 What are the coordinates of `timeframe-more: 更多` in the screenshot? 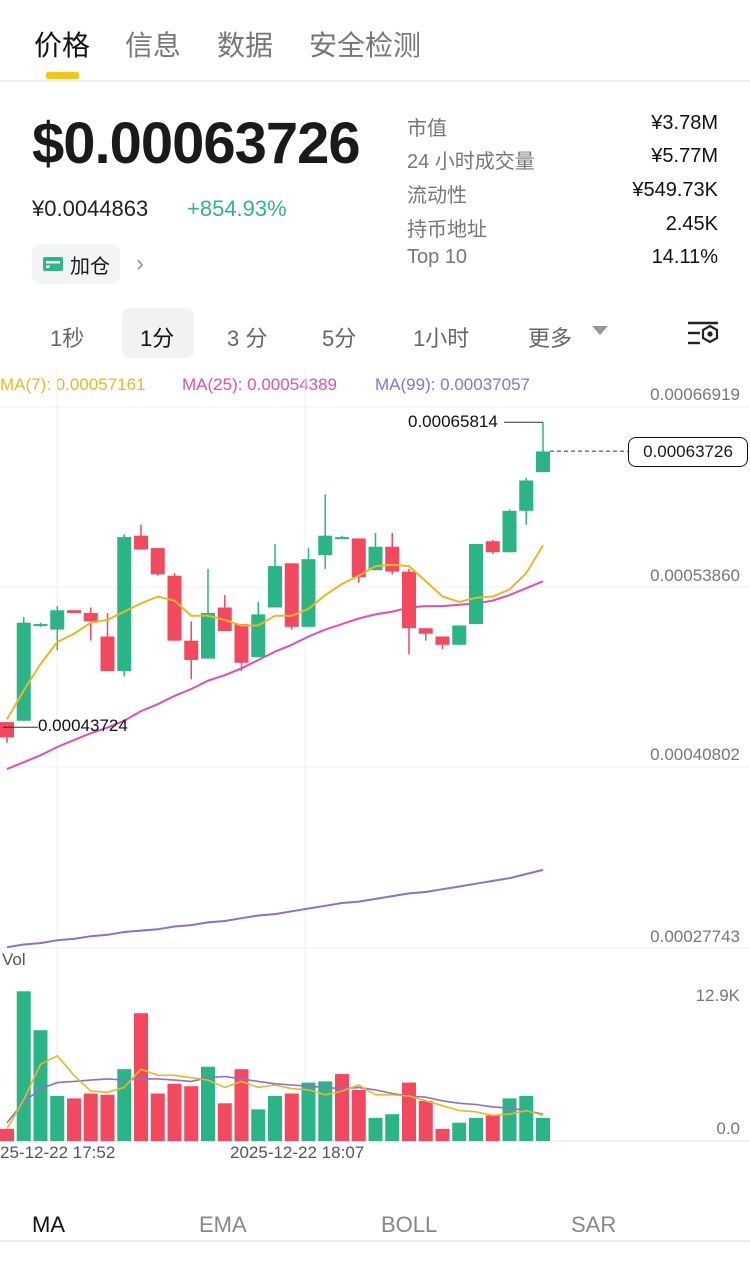 It's located at (550, 338).